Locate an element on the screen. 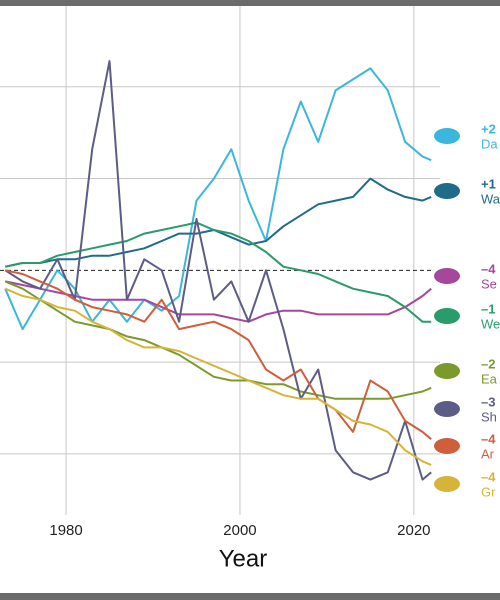 This screenshot has height=600, width=500. frame-bottom is located at coordinates (250, 596).